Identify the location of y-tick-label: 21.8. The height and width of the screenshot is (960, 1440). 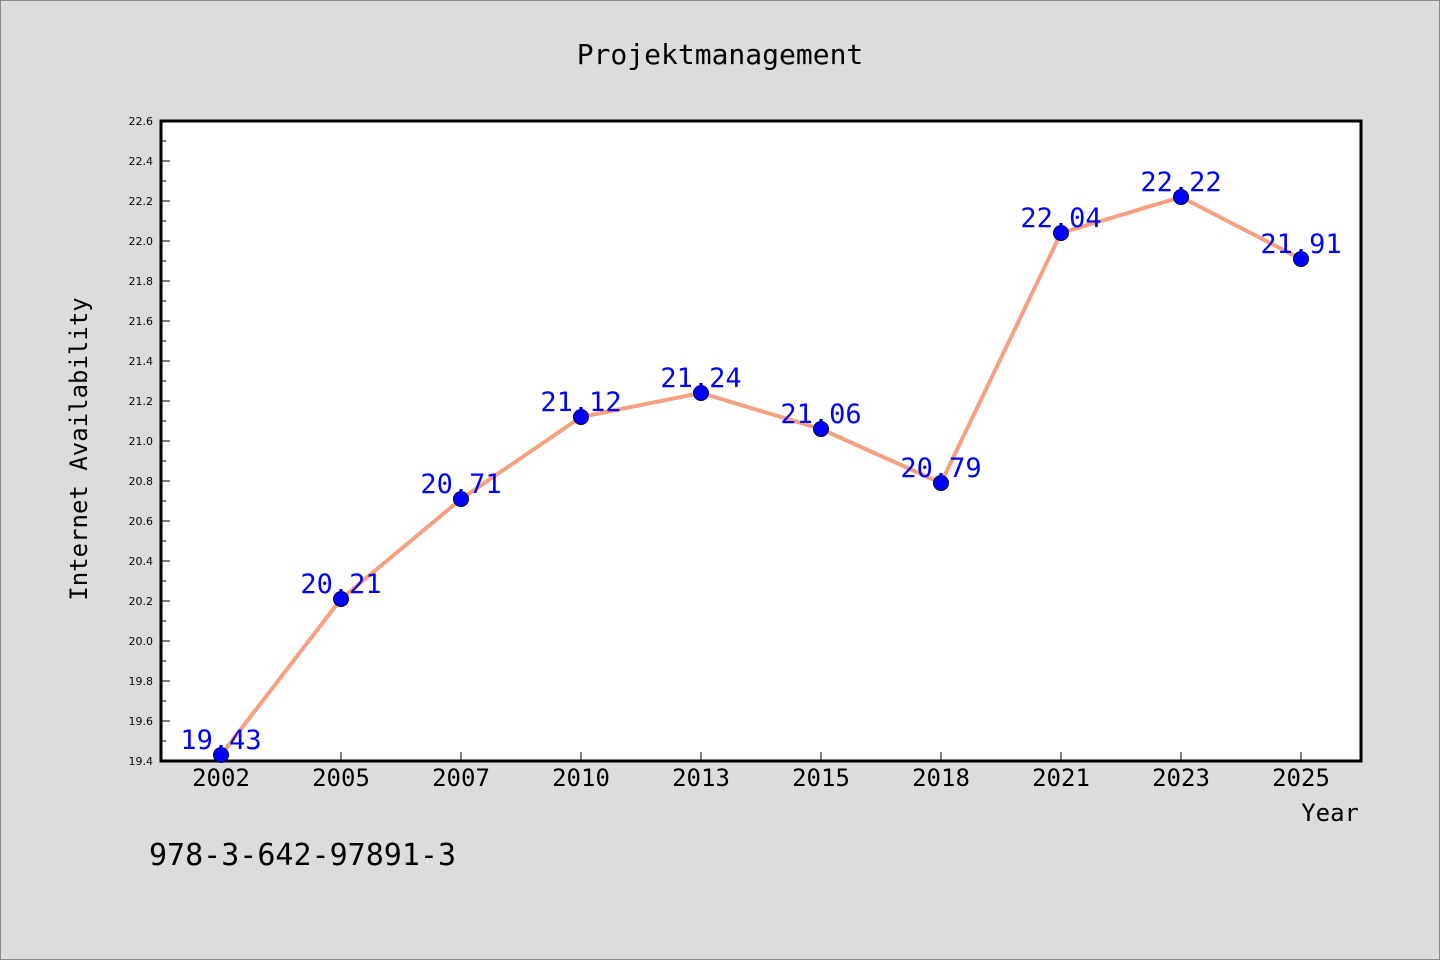
(141, 281).